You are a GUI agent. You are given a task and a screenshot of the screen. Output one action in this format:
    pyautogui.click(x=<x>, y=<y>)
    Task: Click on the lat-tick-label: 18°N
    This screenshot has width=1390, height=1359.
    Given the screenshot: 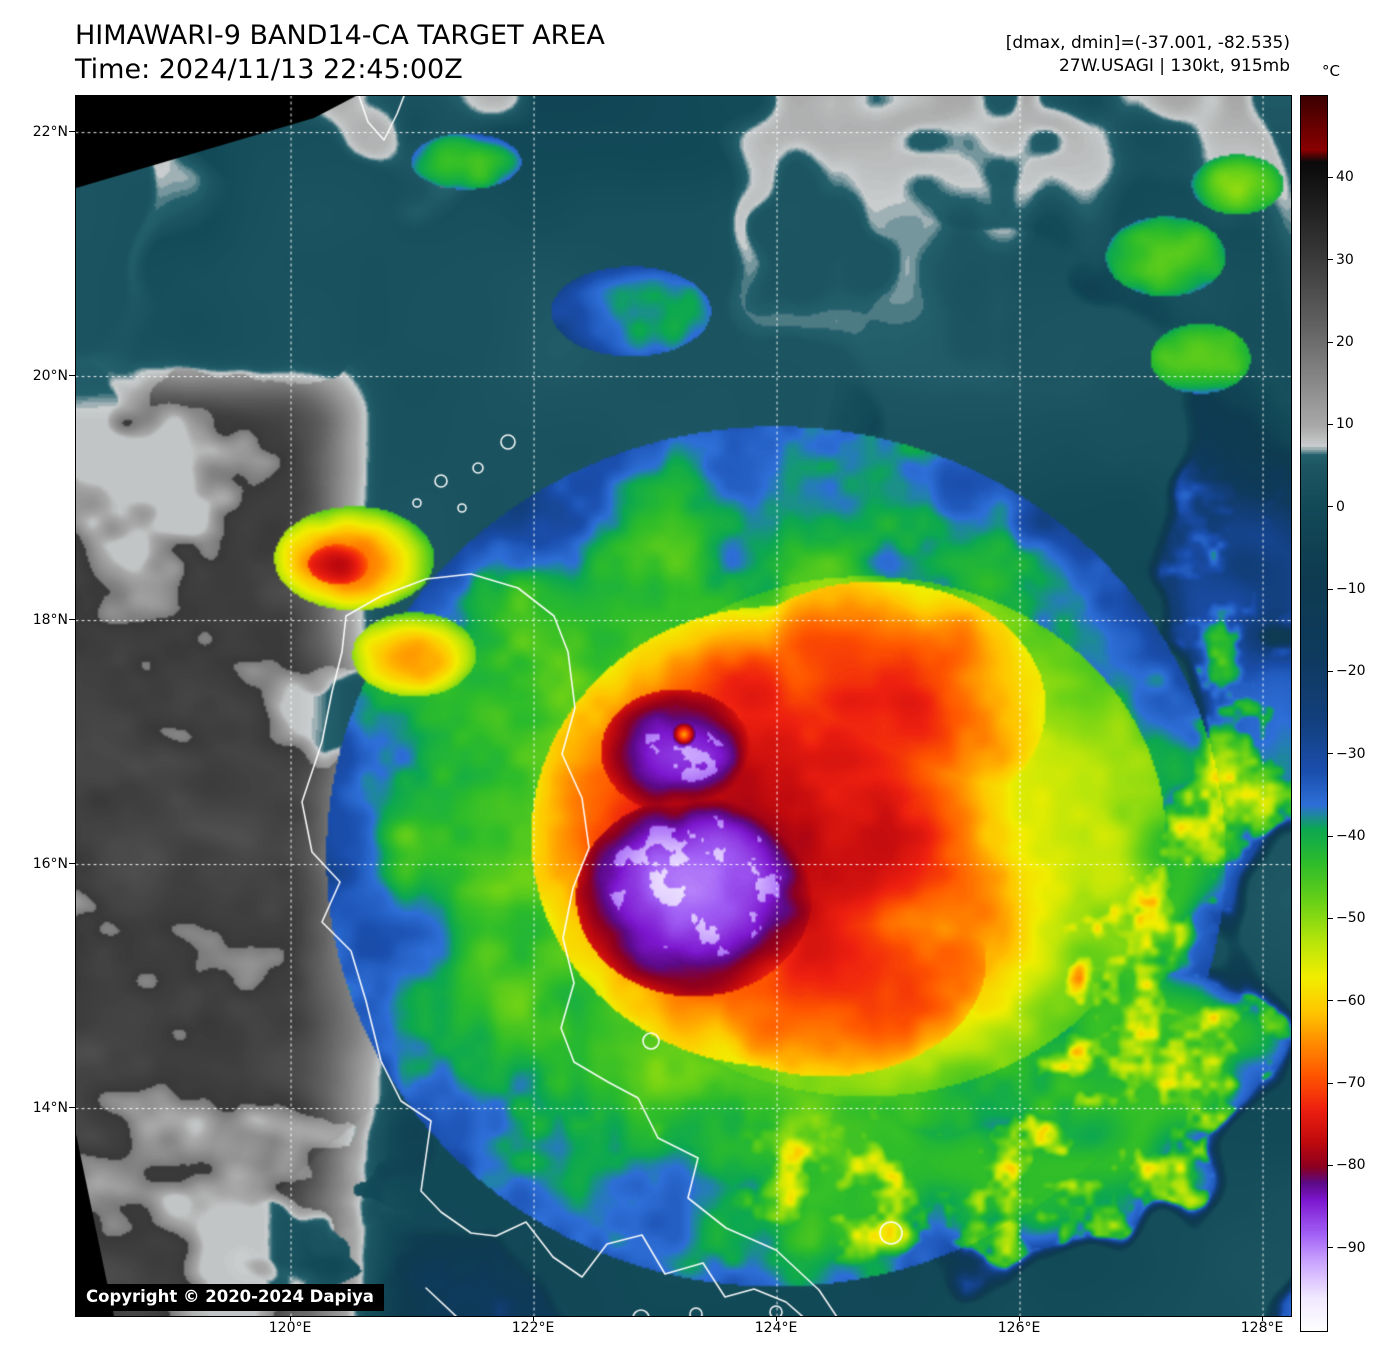 What is the action you would take?
    pyautogui.click(x=50, y=619)
    